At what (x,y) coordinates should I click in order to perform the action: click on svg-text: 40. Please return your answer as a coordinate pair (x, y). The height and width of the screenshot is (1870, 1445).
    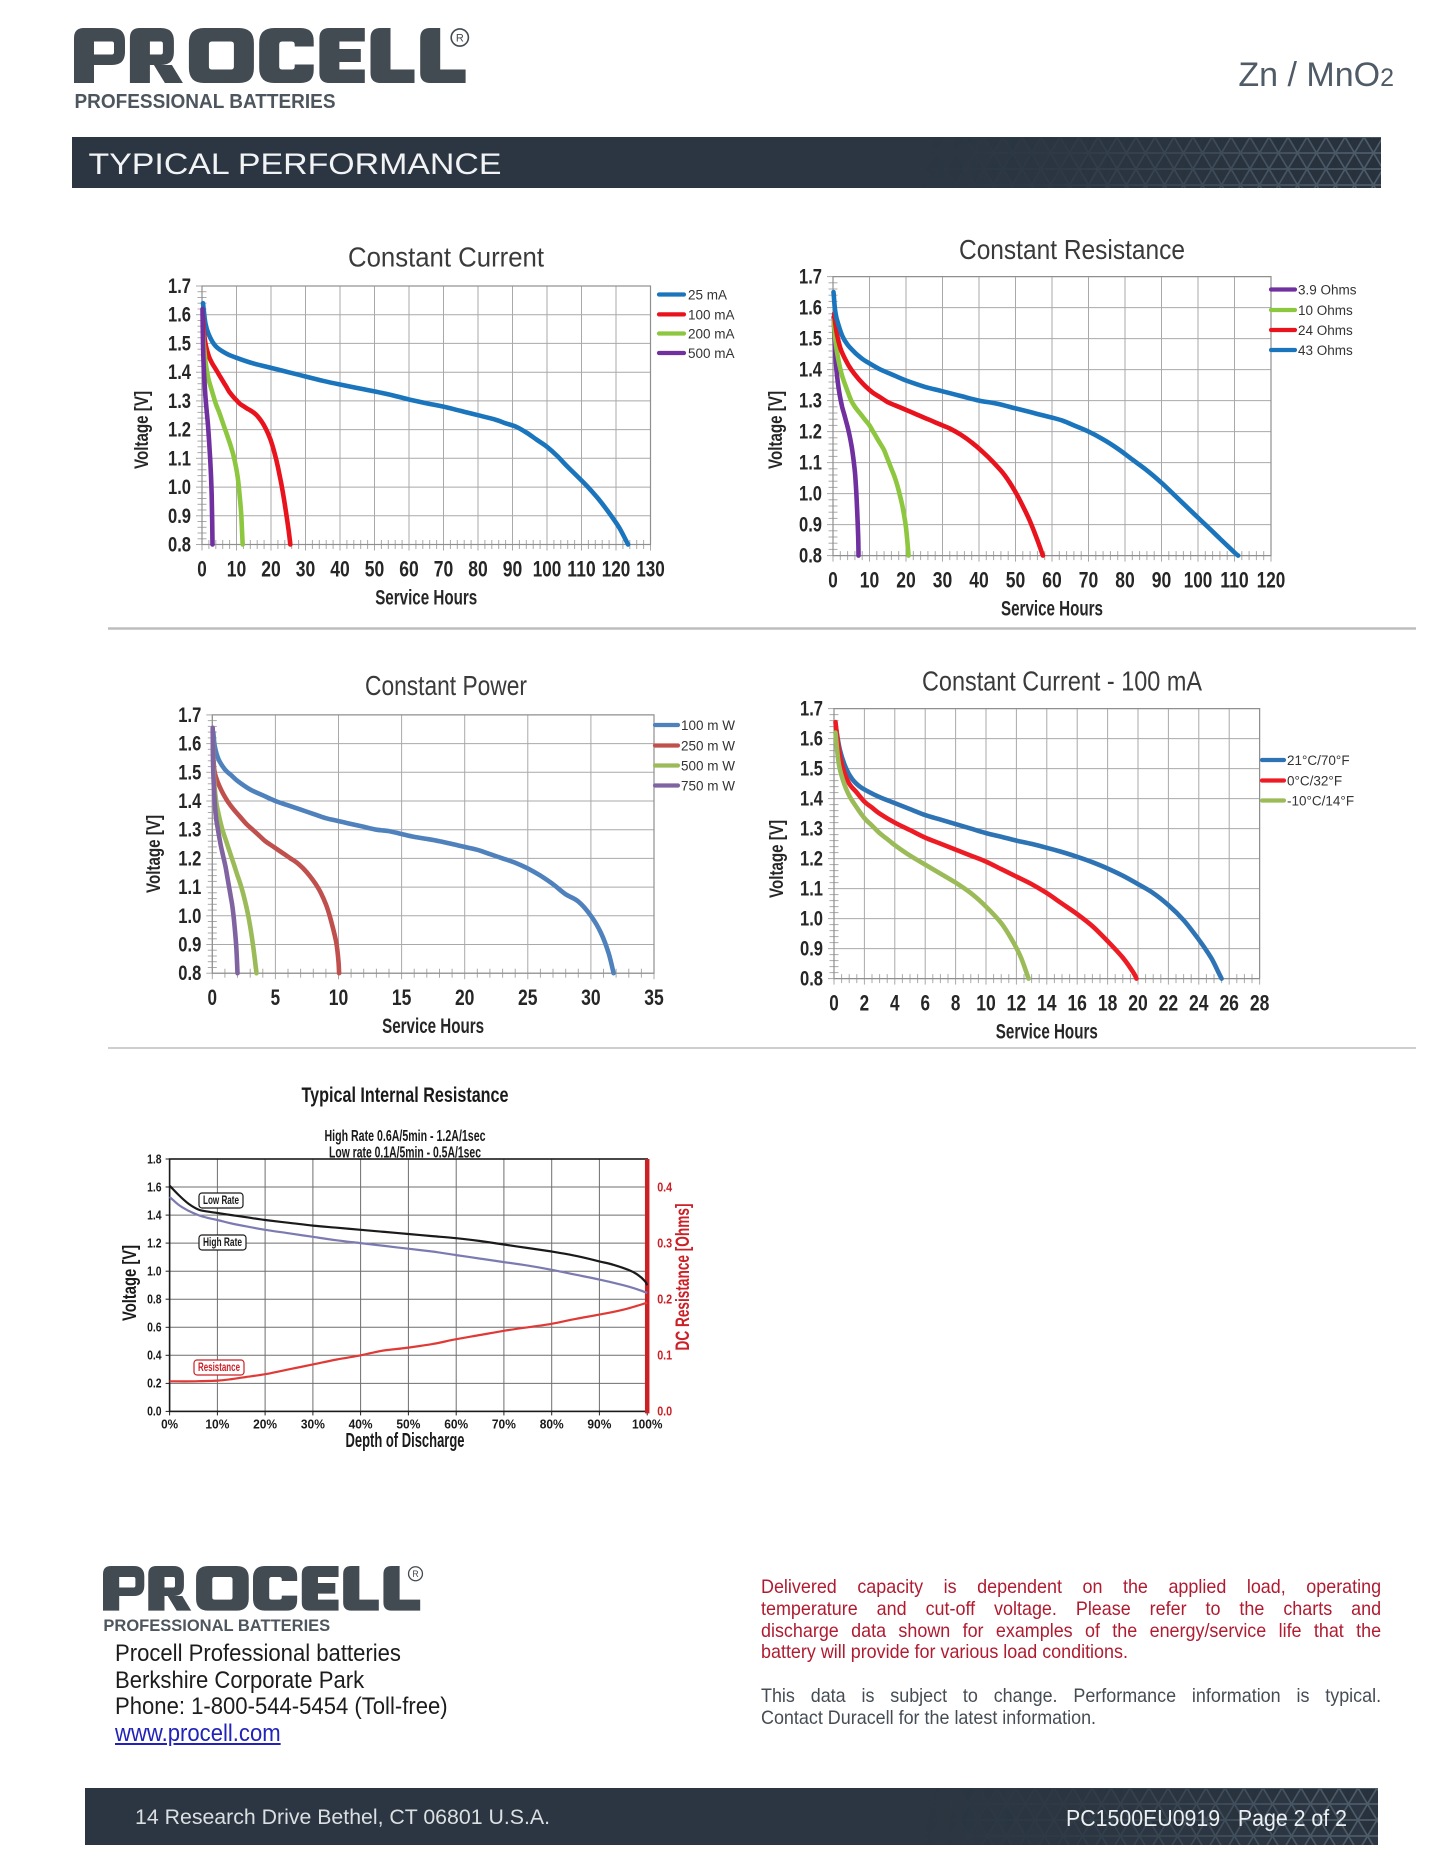
    Looking at the image, I should click on (979, 580).